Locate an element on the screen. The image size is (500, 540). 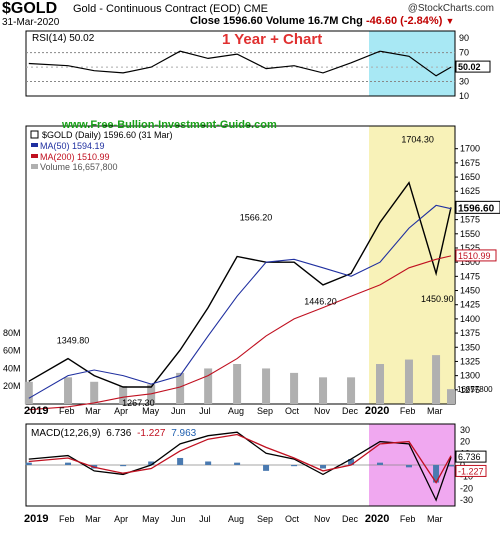
ma200-legend-swatch is located at coordinates (34, 156).